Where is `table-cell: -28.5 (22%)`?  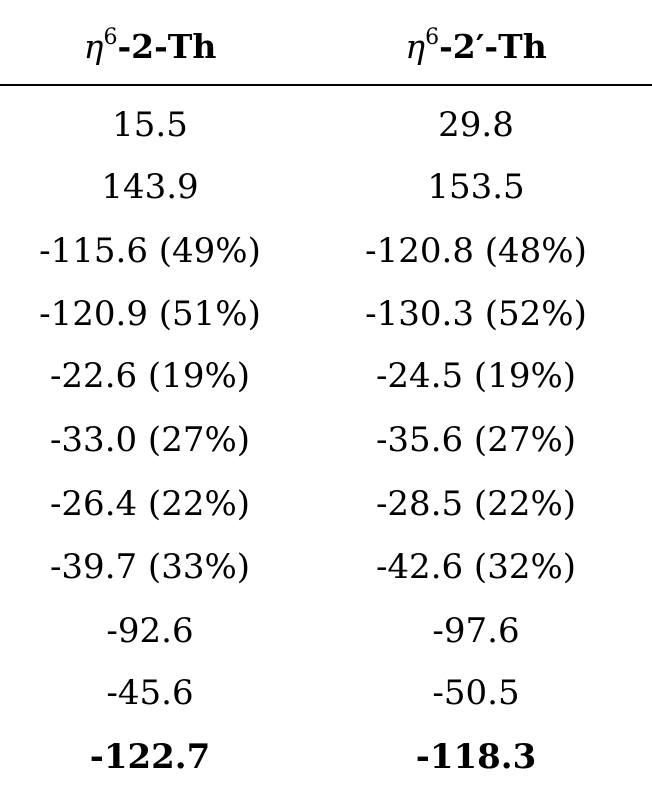 table-cell: -28.5 (22%) is located at coordinates (476, 504).